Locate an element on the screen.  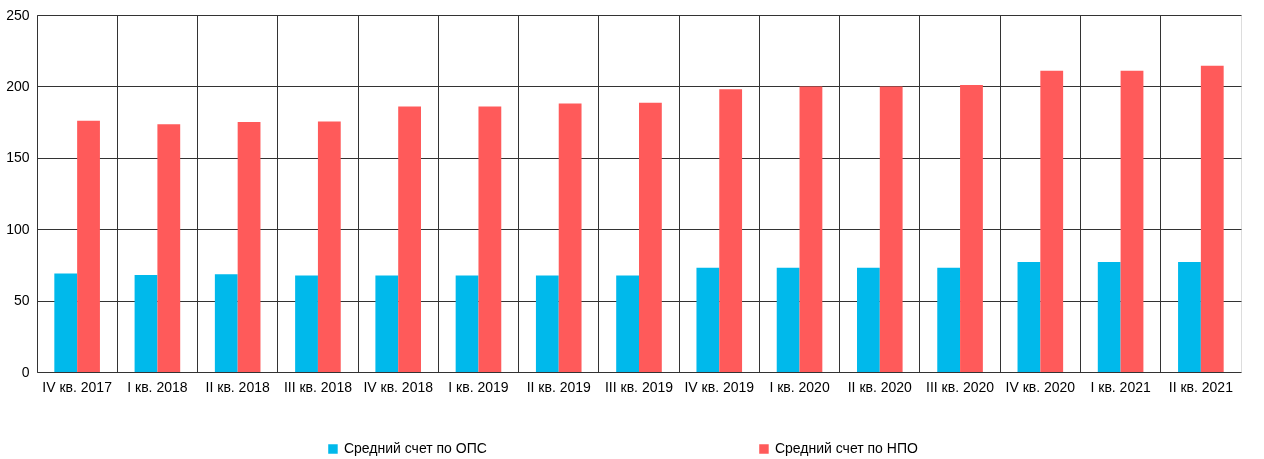
y-tick-label: 100 is located at coordinates (18, 228).